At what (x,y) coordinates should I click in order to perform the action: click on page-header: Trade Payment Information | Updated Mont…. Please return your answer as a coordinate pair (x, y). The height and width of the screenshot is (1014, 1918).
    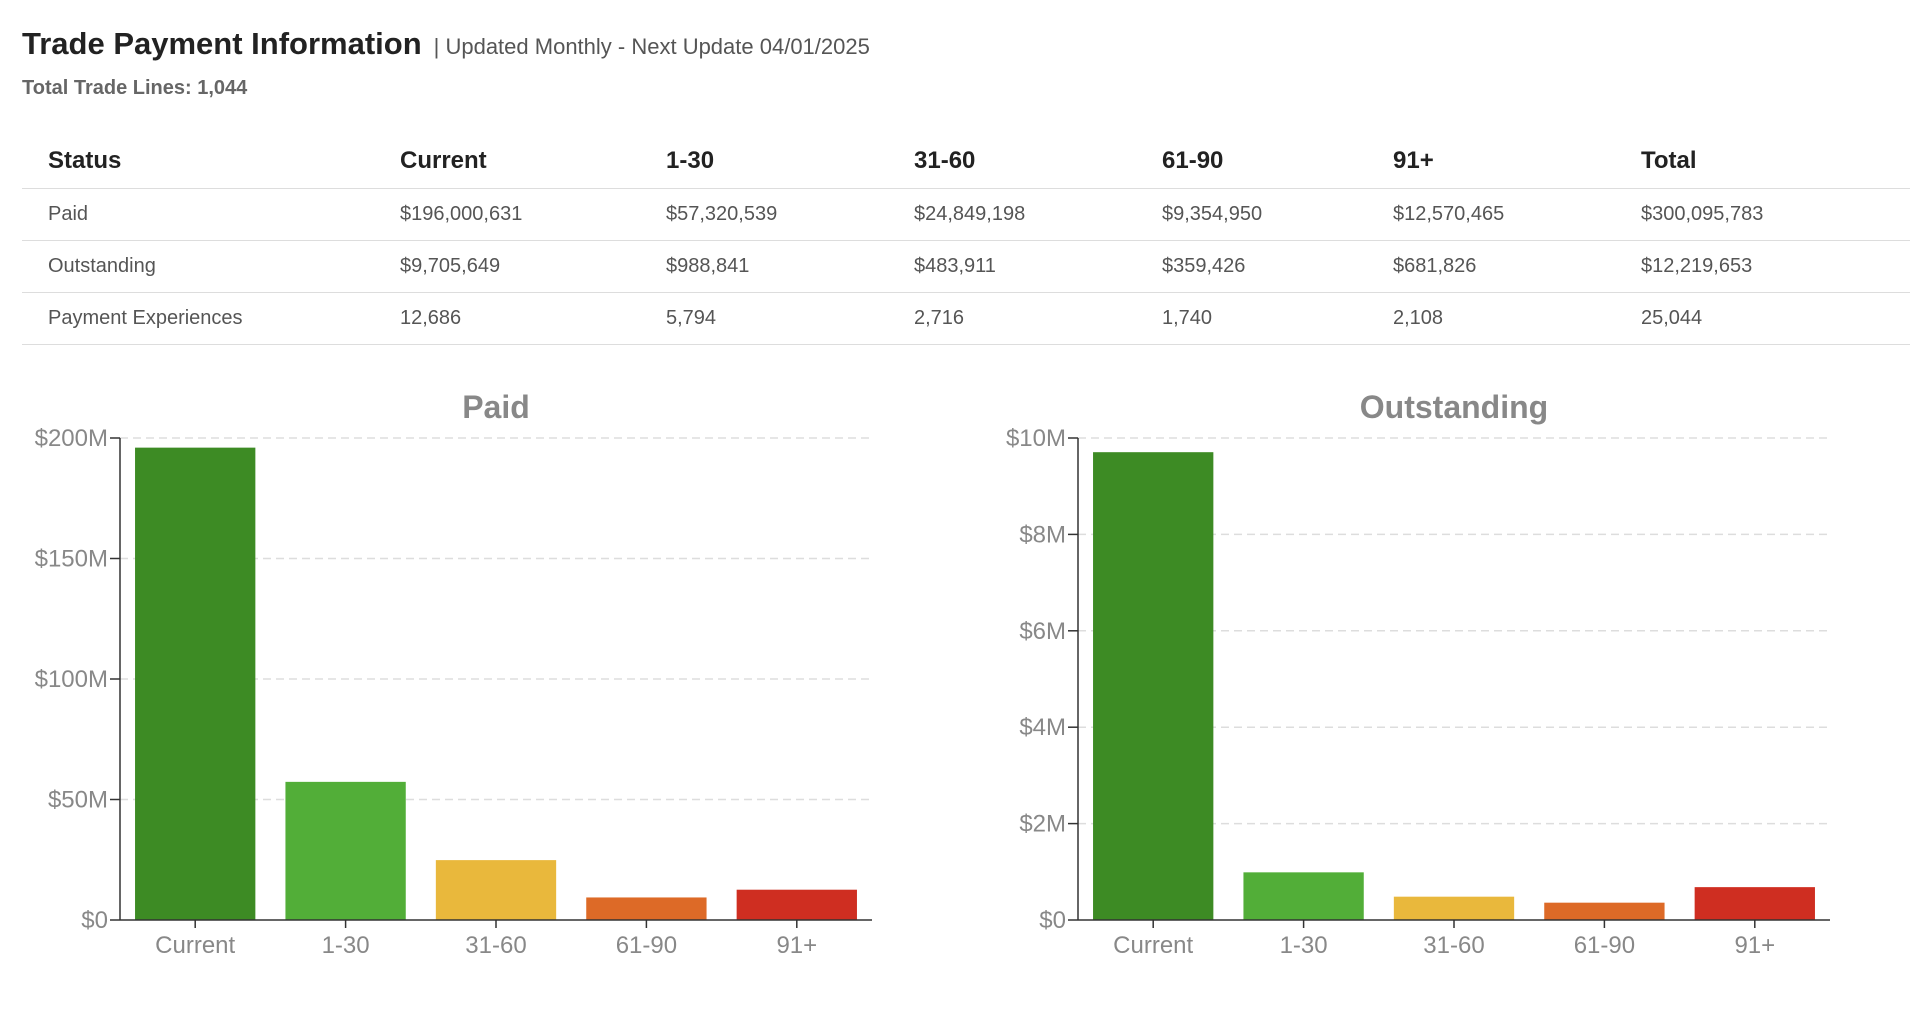
    Looking at the image, I should click on (446, 44).